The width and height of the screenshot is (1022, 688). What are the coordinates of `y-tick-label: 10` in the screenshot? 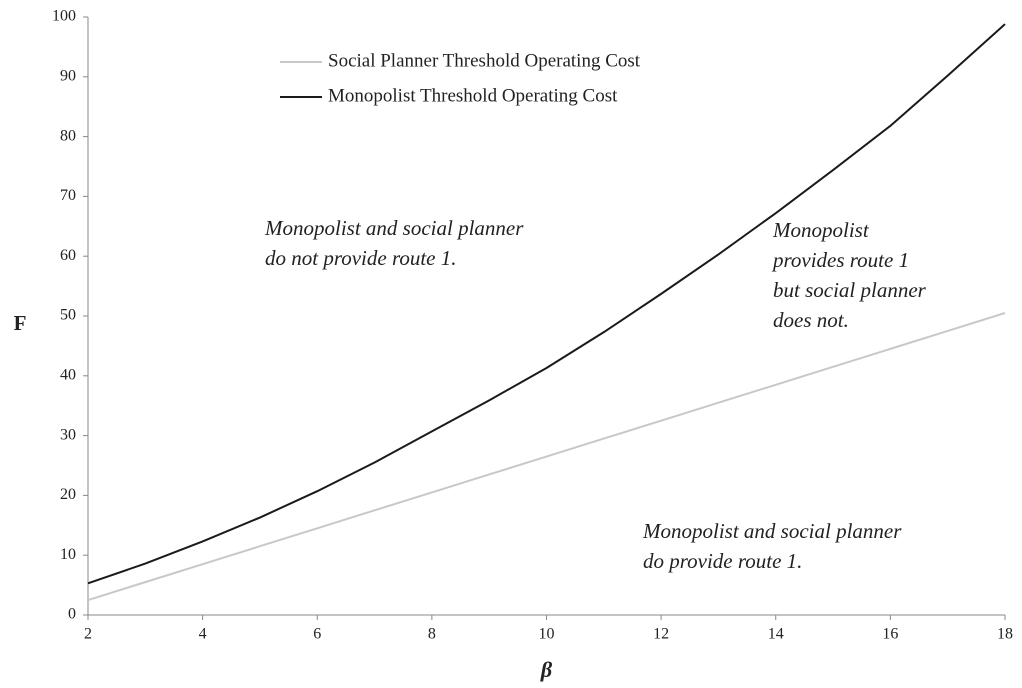 It's located at (68, 554).